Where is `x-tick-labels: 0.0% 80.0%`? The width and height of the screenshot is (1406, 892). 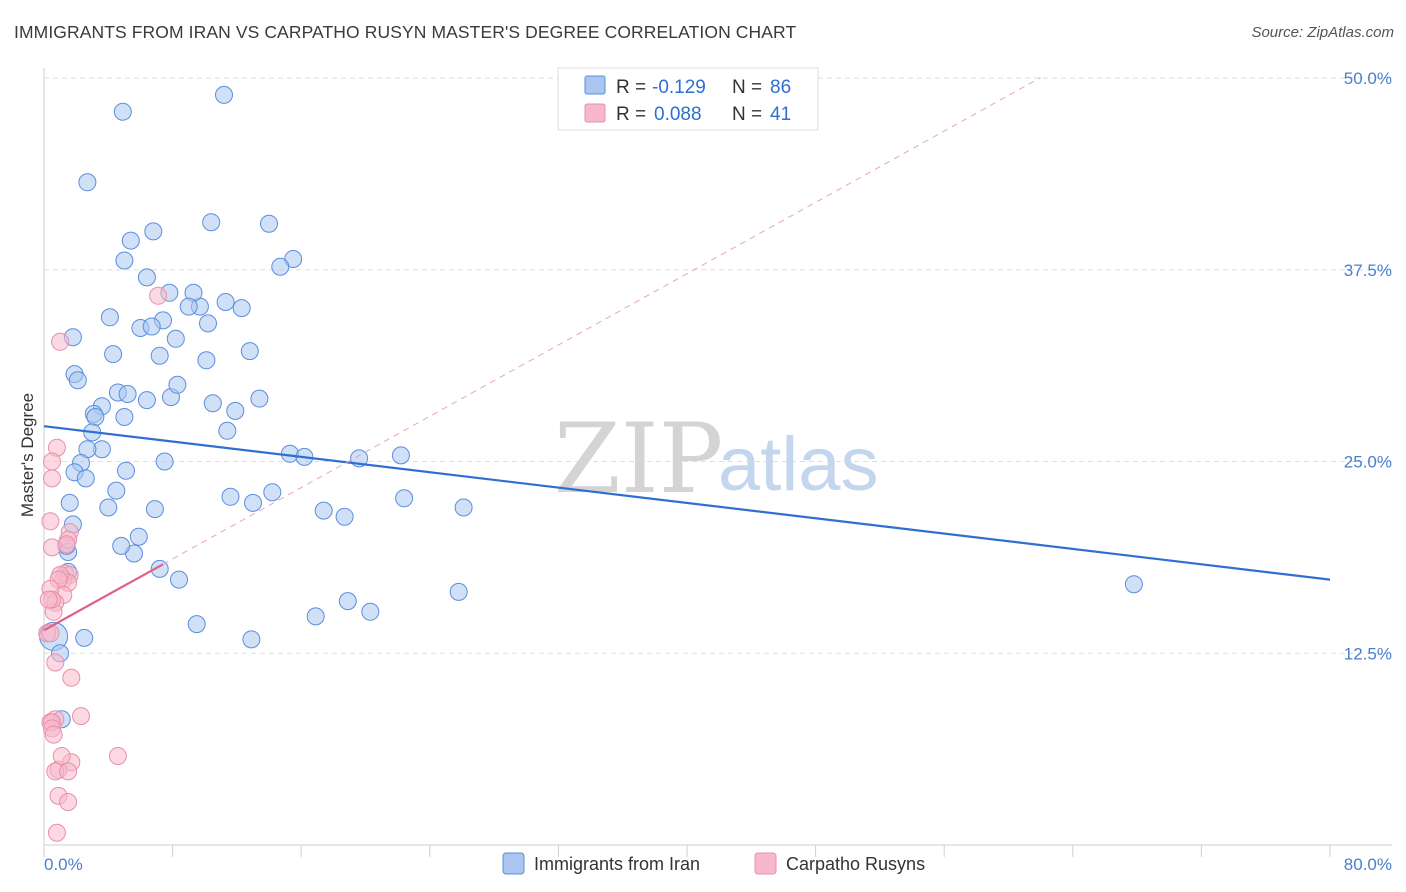
x-tick-labels: 0.0% 80.0% is located at coordinates (718, 864).